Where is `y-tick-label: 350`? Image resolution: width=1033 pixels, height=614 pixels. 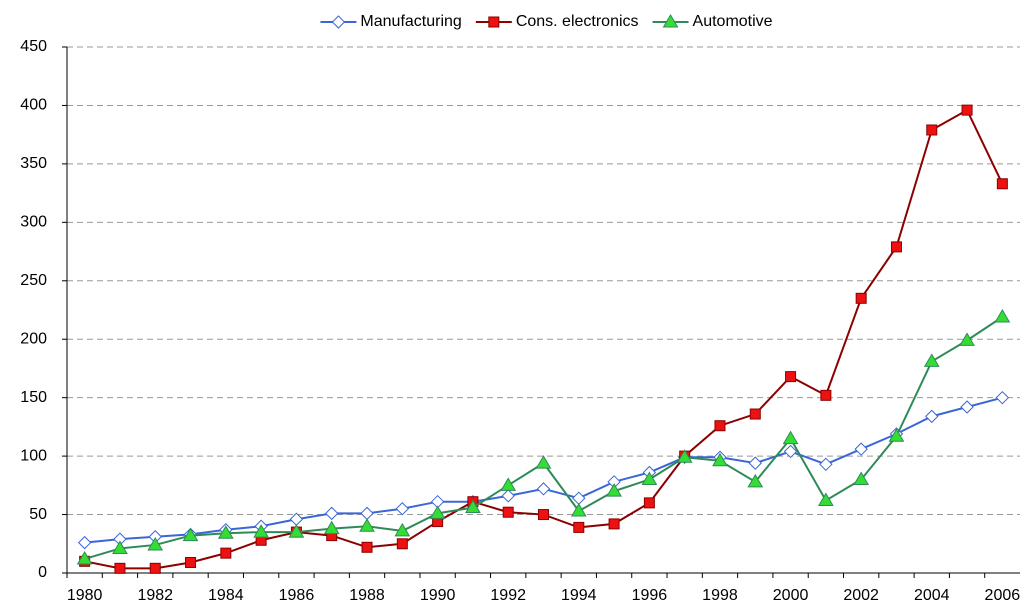
y-tick-label: 350 is located at coordinates (33, 163).